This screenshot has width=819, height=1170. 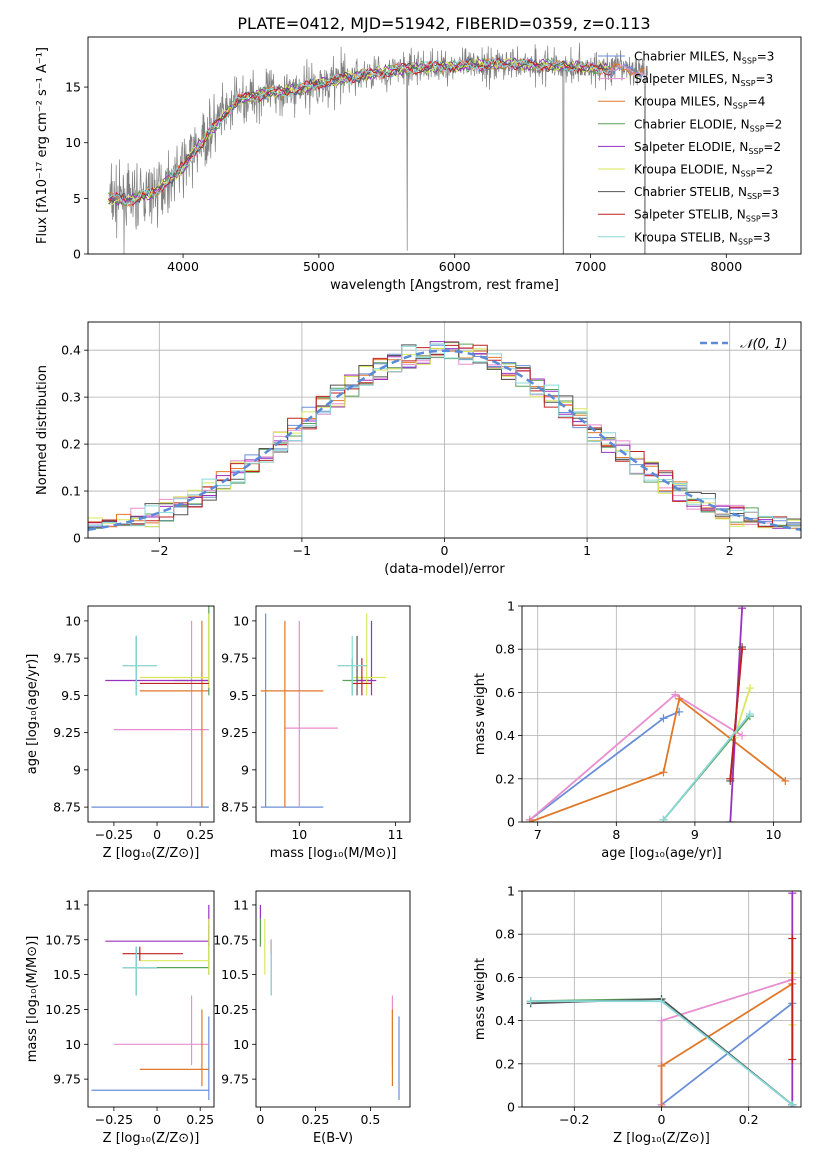 What do you see at coordinates (329, 1002) in the screenshot?
I see `mass-ebv-errorbars` at bounding box center [329, 1002].